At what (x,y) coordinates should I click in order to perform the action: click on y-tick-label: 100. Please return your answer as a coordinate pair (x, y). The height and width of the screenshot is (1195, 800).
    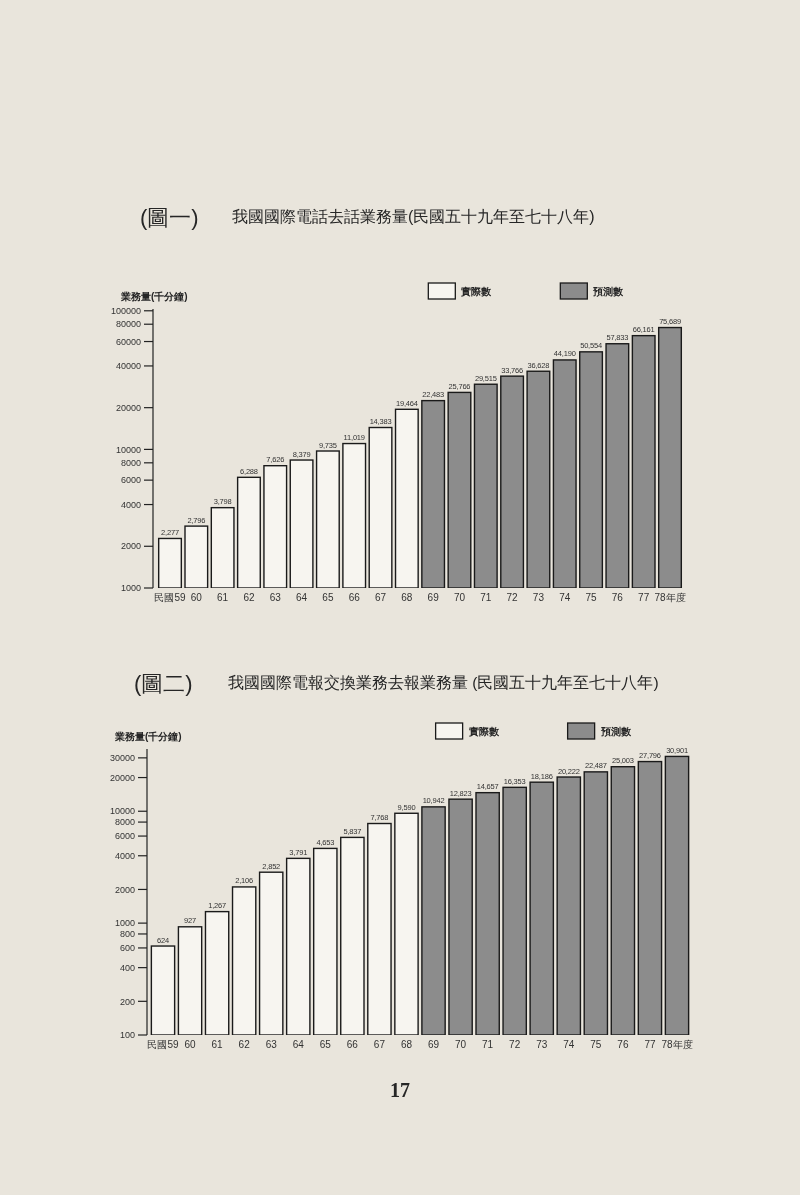
    Looking at the image, I should click on (127, 1035).